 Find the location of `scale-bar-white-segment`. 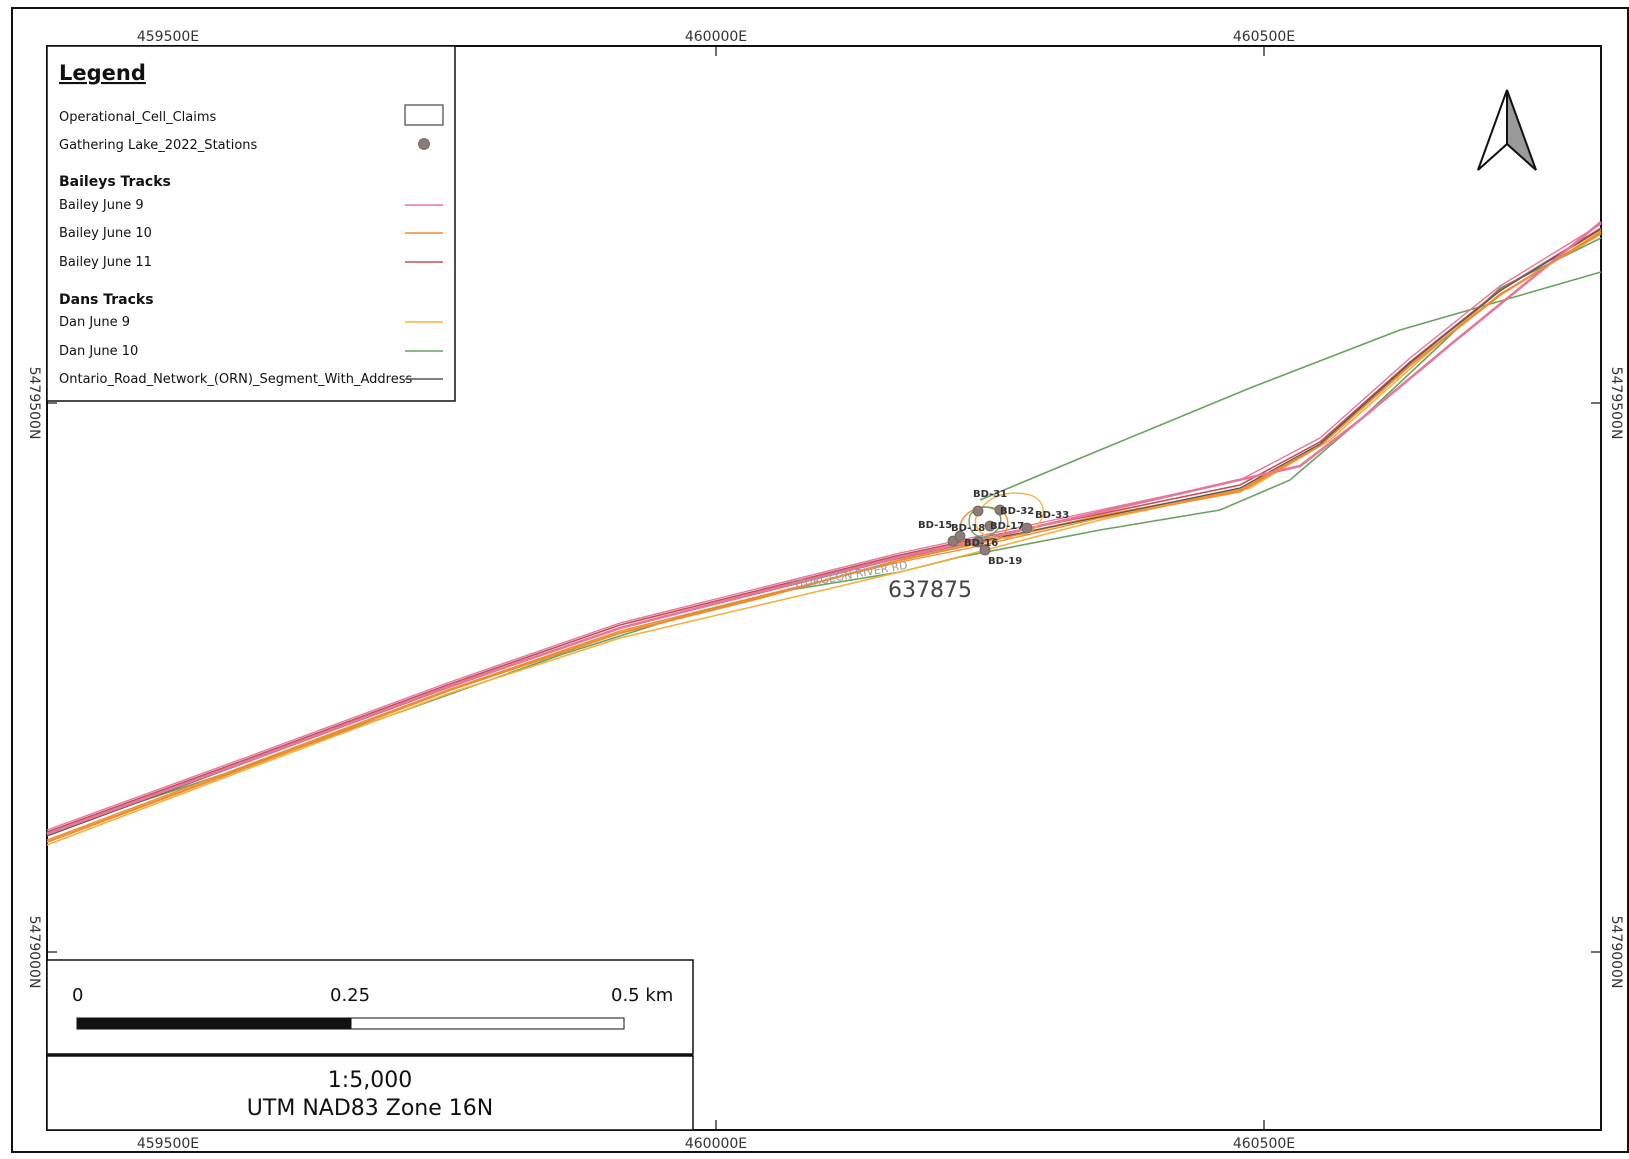

scale-bar-white-segment is located at coordinates (487, 1023).